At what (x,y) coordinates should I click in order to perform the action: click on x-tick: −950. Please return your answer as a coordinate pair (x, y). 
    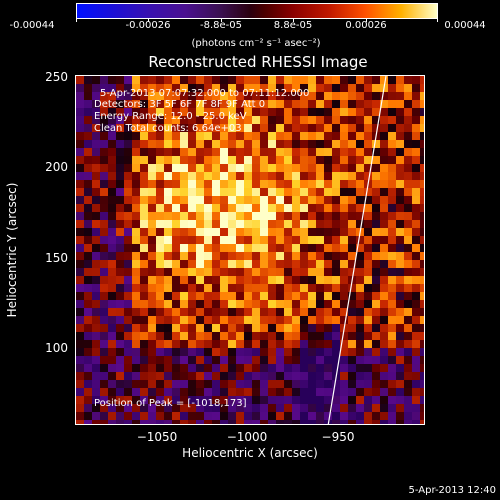
    Looking at the image, I should click on (338, 437).